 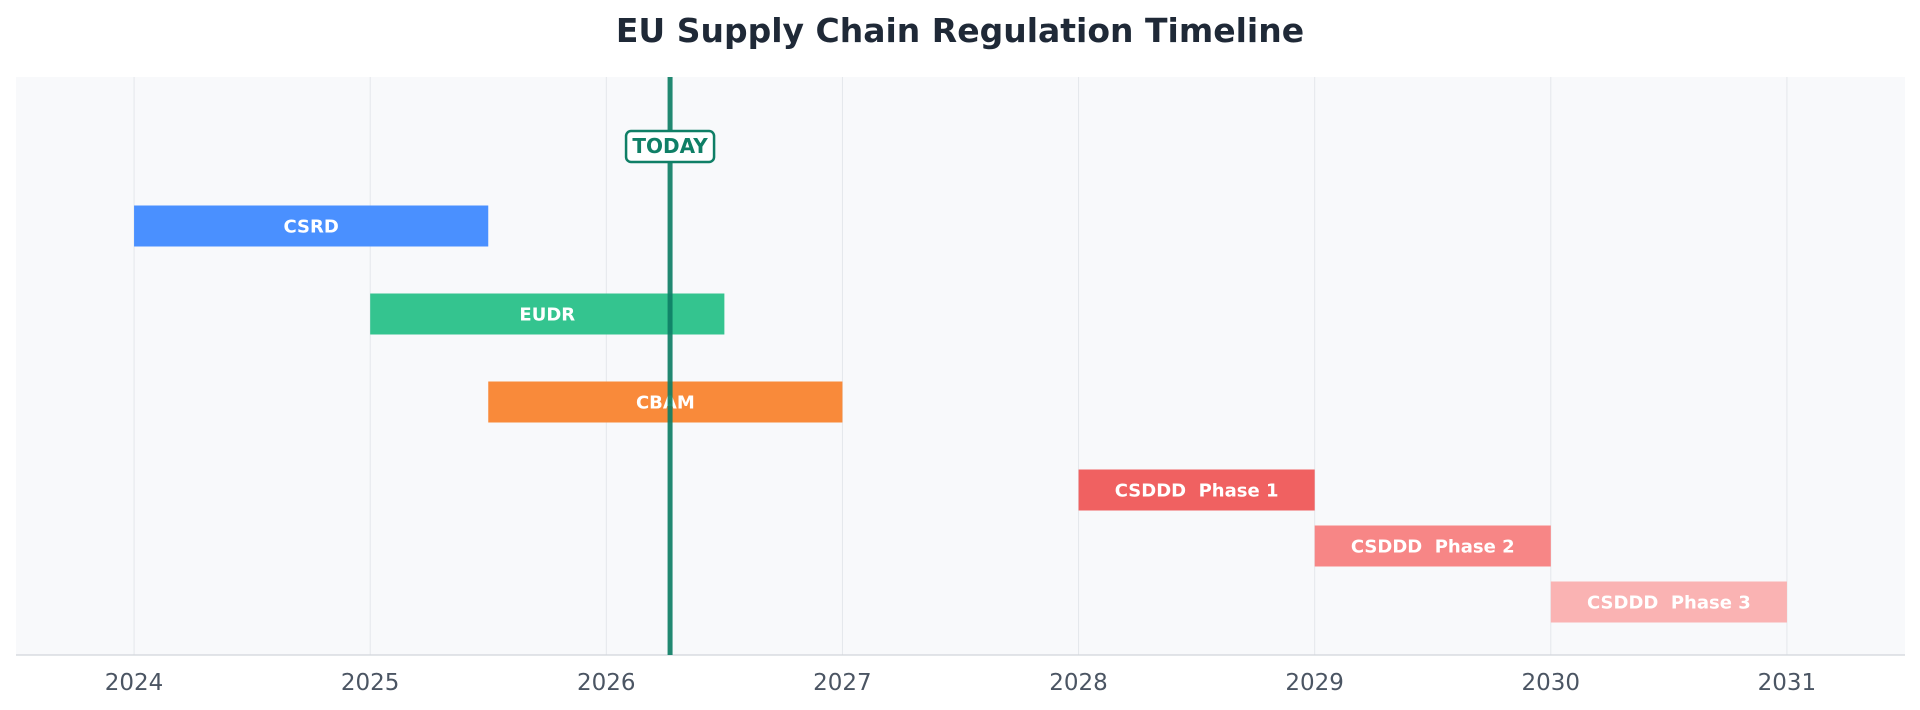 What do you see at coordinates (1551, 683) in the screenshot?
I see `x-tick-label: 2030` at bounding box center [1551, 683].